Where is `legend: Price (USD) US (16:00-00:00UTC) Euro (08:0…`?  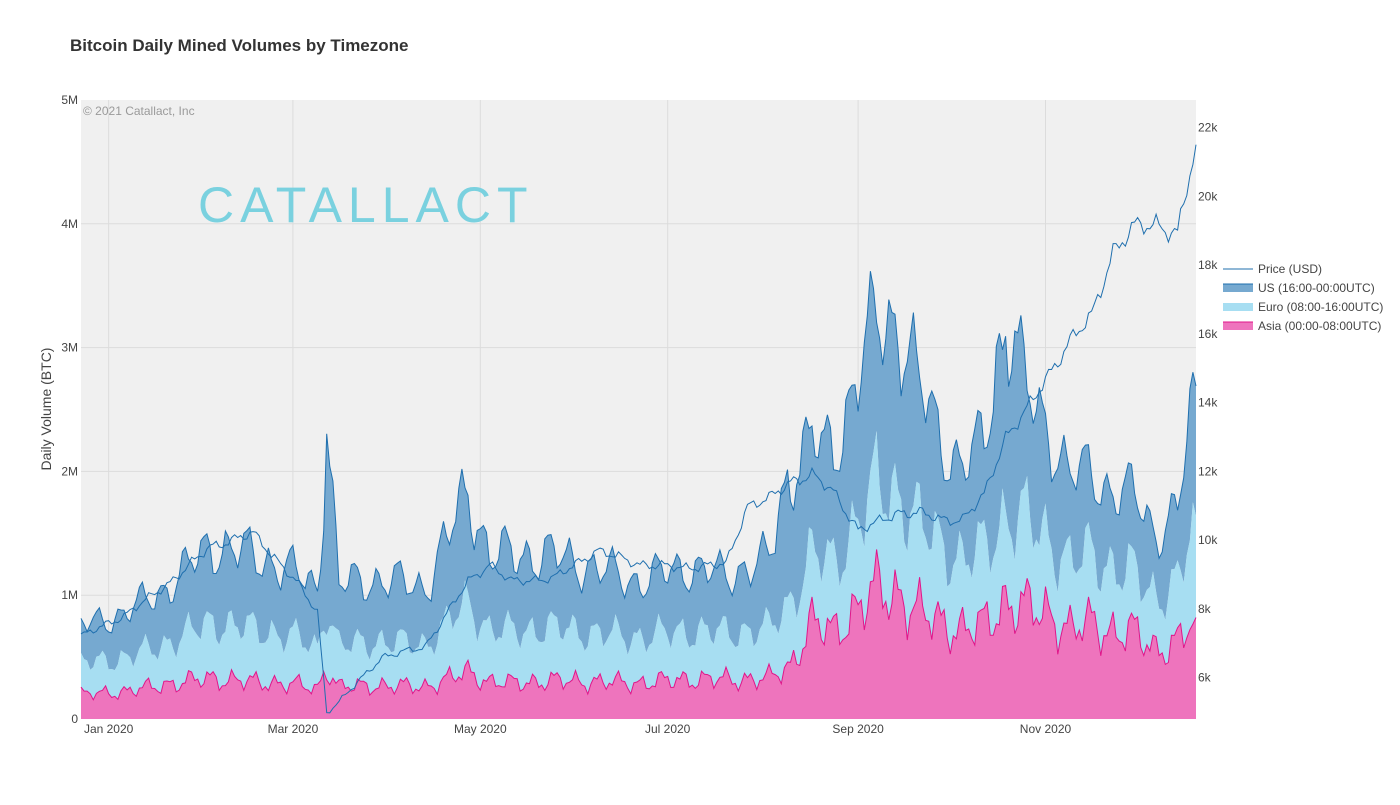 legend: Price (USD) US (16:00-00:00UTC) Euro (08:0… is located at coordinates (1303, 297).